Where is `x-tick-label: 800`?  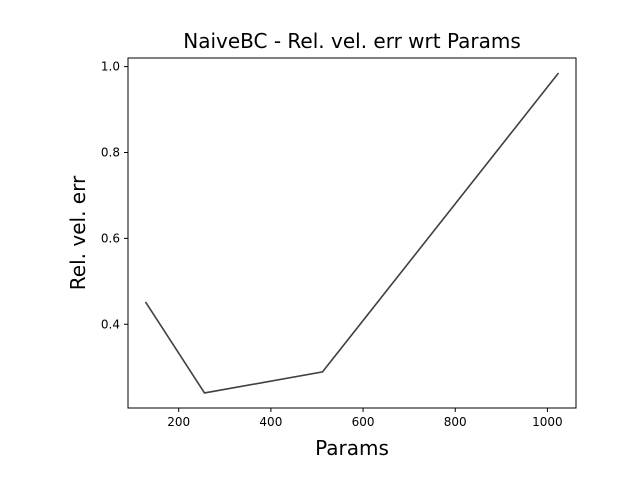 x-tick-label: 800 is located at coordinates (455, 422).